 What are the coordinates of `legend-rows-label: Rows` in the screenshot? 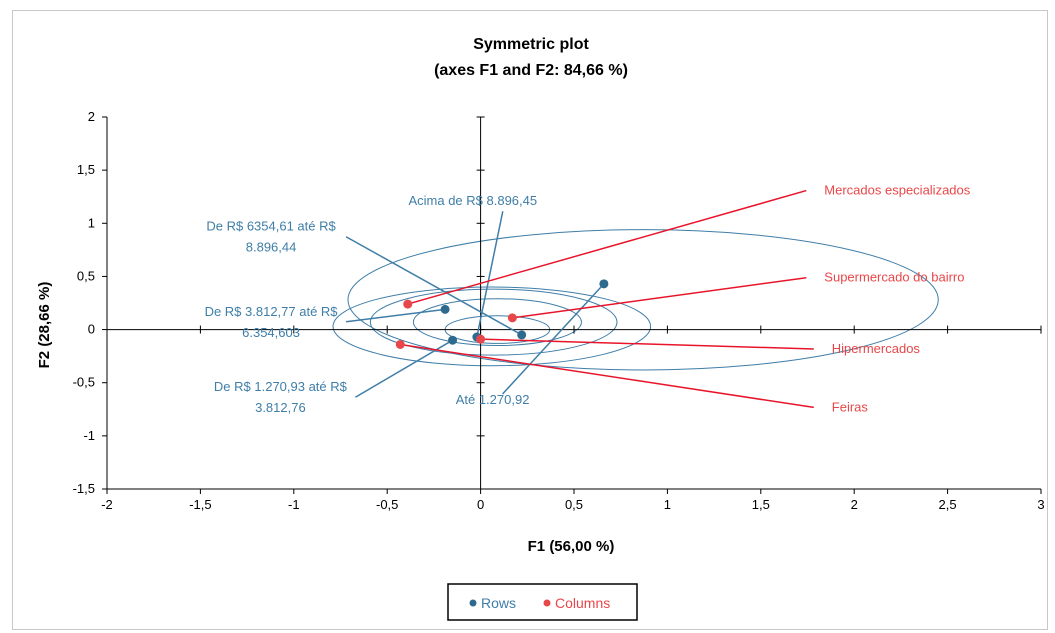 It's located at (498, 603).